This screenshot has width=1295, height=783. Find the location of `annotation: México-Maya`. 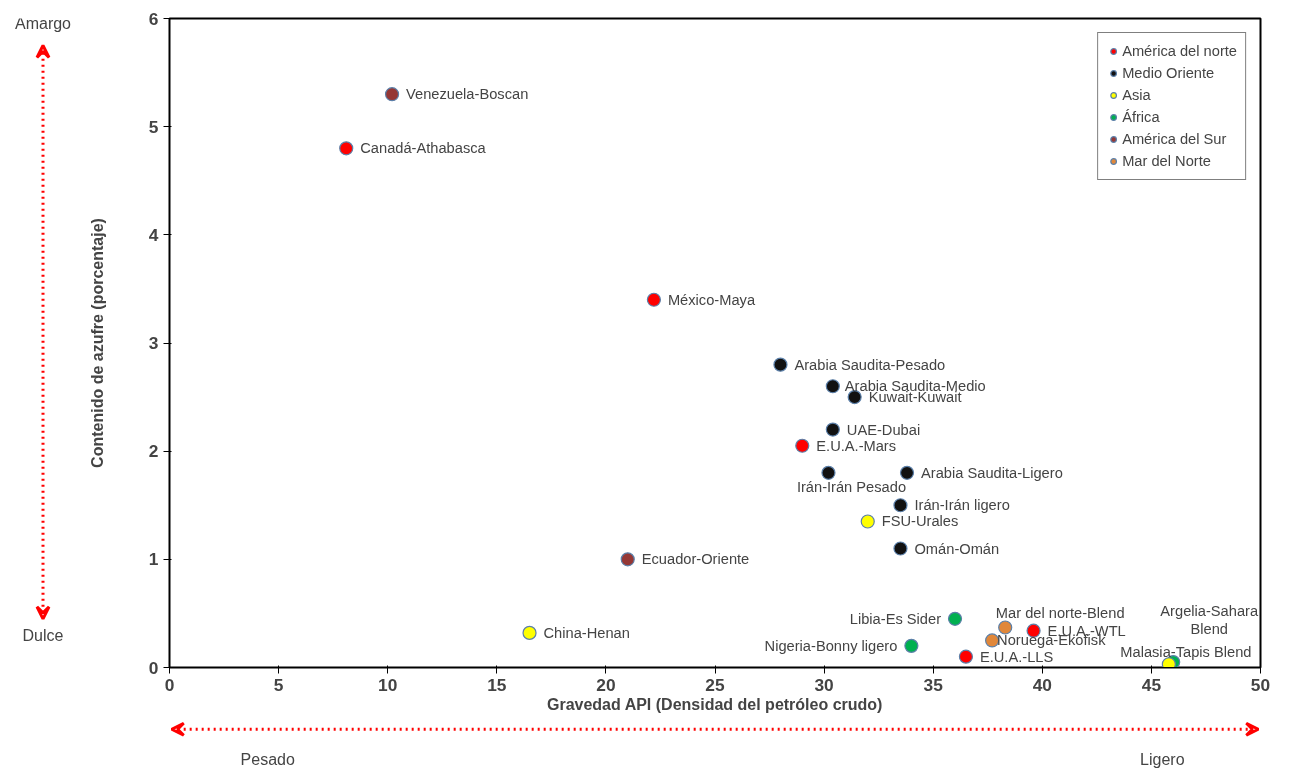

annotation: México-Maya is located at coordinates (711, 299).